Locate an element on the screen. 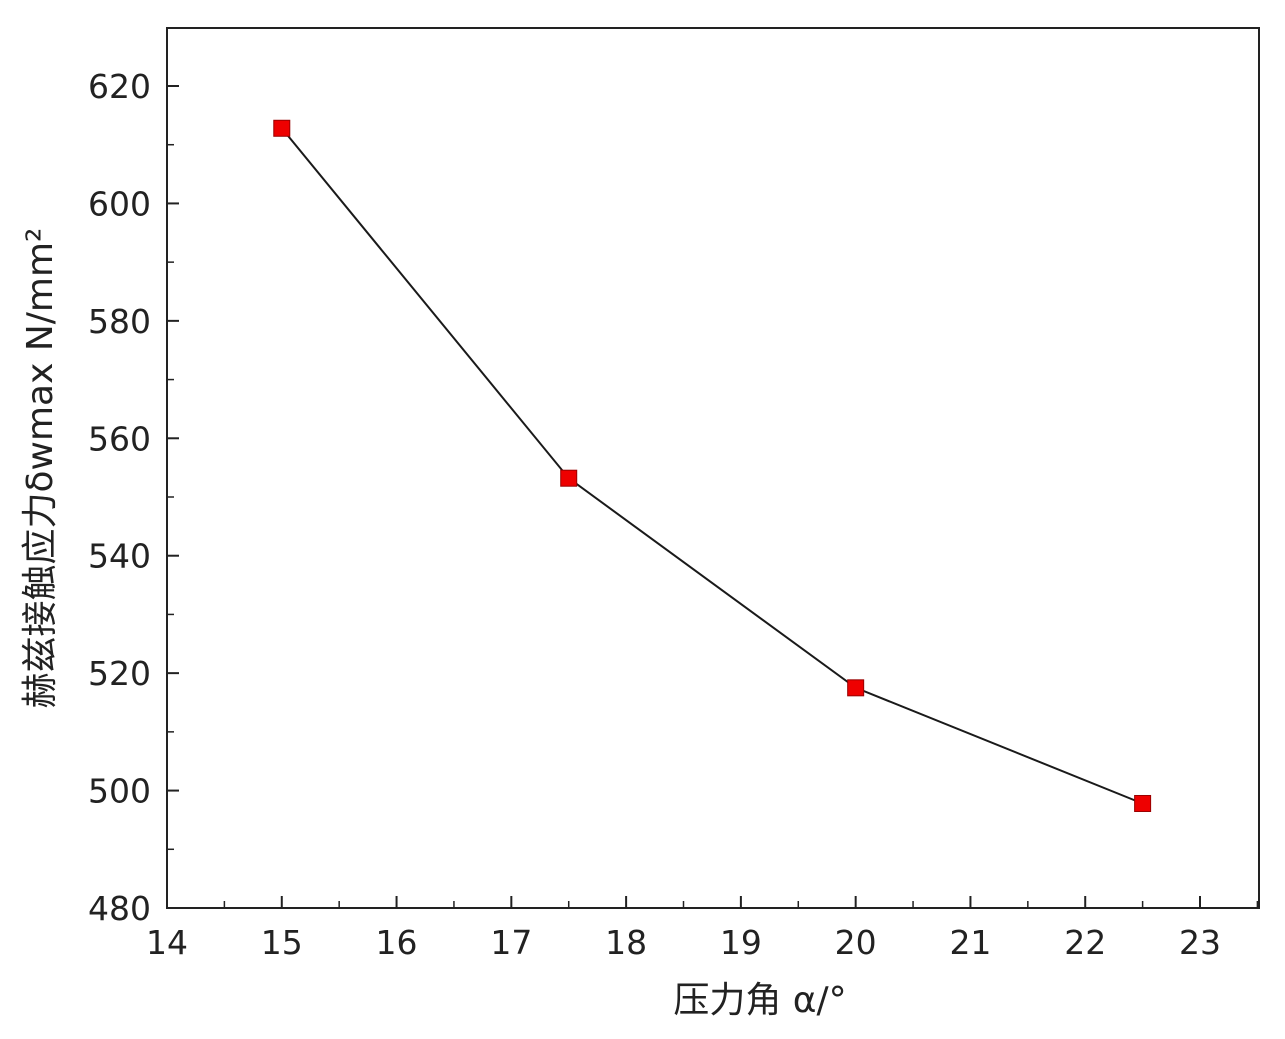 The image size is (1285, 1039). x-axis-title: 压力角 α/° is located at coordinates (759, 1000).